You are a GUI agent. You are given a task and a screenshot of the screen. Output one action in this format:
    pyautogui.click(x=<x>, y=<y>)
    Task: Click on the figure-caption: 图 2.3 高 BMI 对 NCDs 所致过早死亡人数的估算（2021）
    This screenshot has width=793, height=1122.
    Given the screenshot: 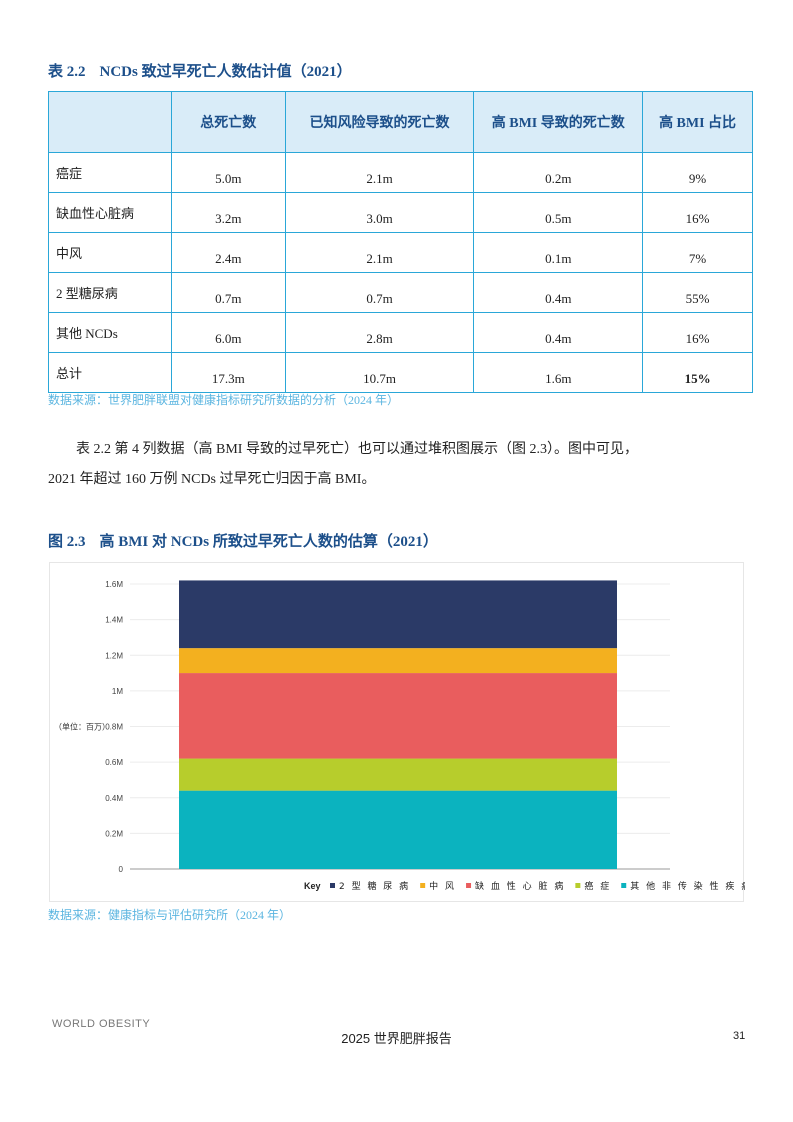 What is the action you would take?
    pyautogui.click(x=243, y=540)
    